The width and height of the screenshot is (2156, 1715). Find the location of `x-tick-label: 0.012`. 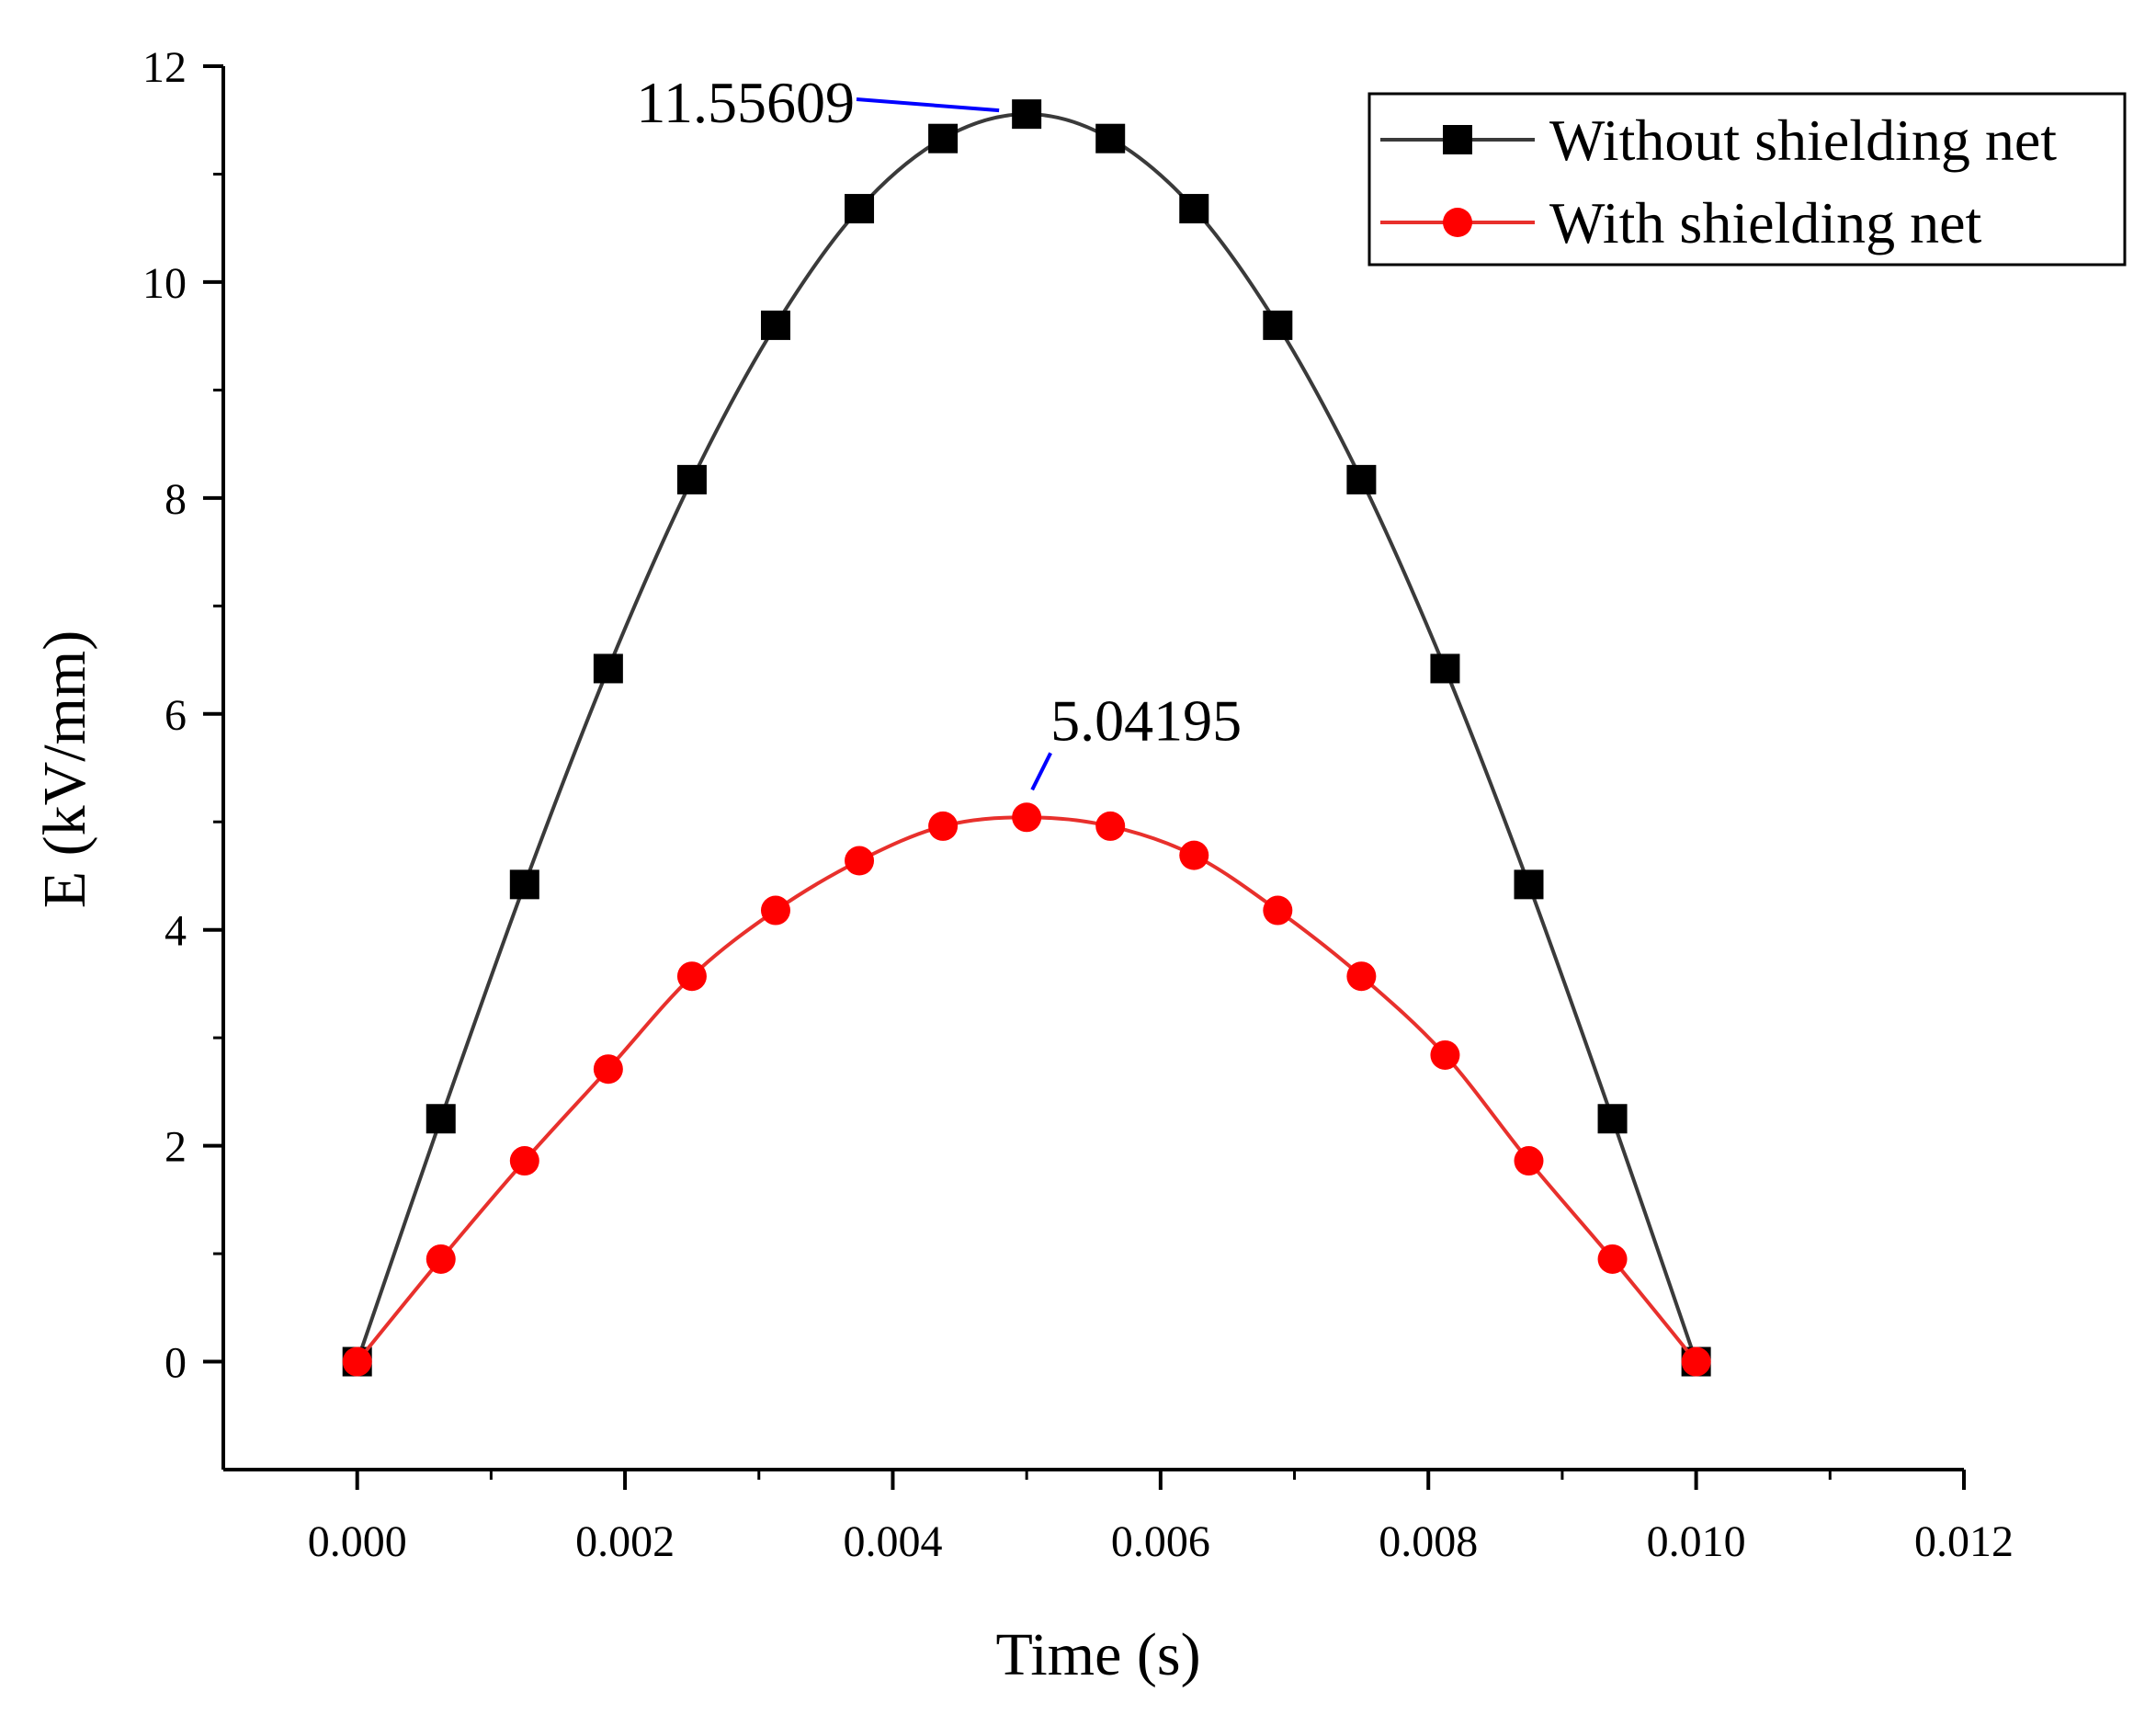

x-tick-label: 0.012 is located at coordinates (1964, 1541).